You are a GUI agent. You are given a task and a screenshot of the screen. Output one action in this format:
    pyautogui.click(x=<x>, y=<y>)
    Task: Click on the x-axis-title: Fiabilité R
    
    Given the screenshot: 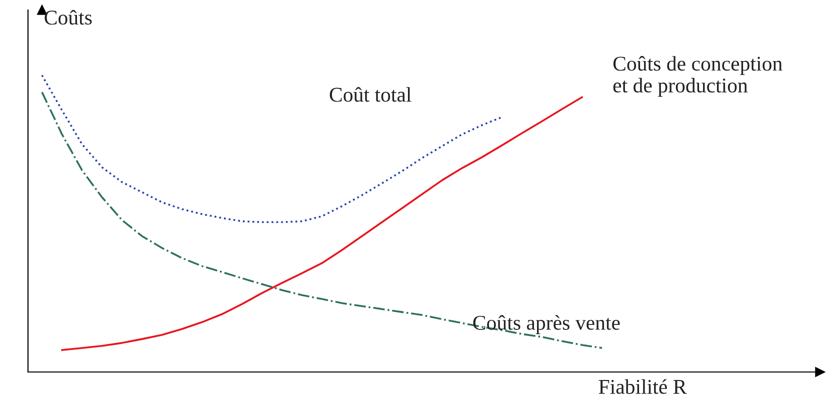 What is the action you would take?
    pyautogui.click(x=642, y=386)
    